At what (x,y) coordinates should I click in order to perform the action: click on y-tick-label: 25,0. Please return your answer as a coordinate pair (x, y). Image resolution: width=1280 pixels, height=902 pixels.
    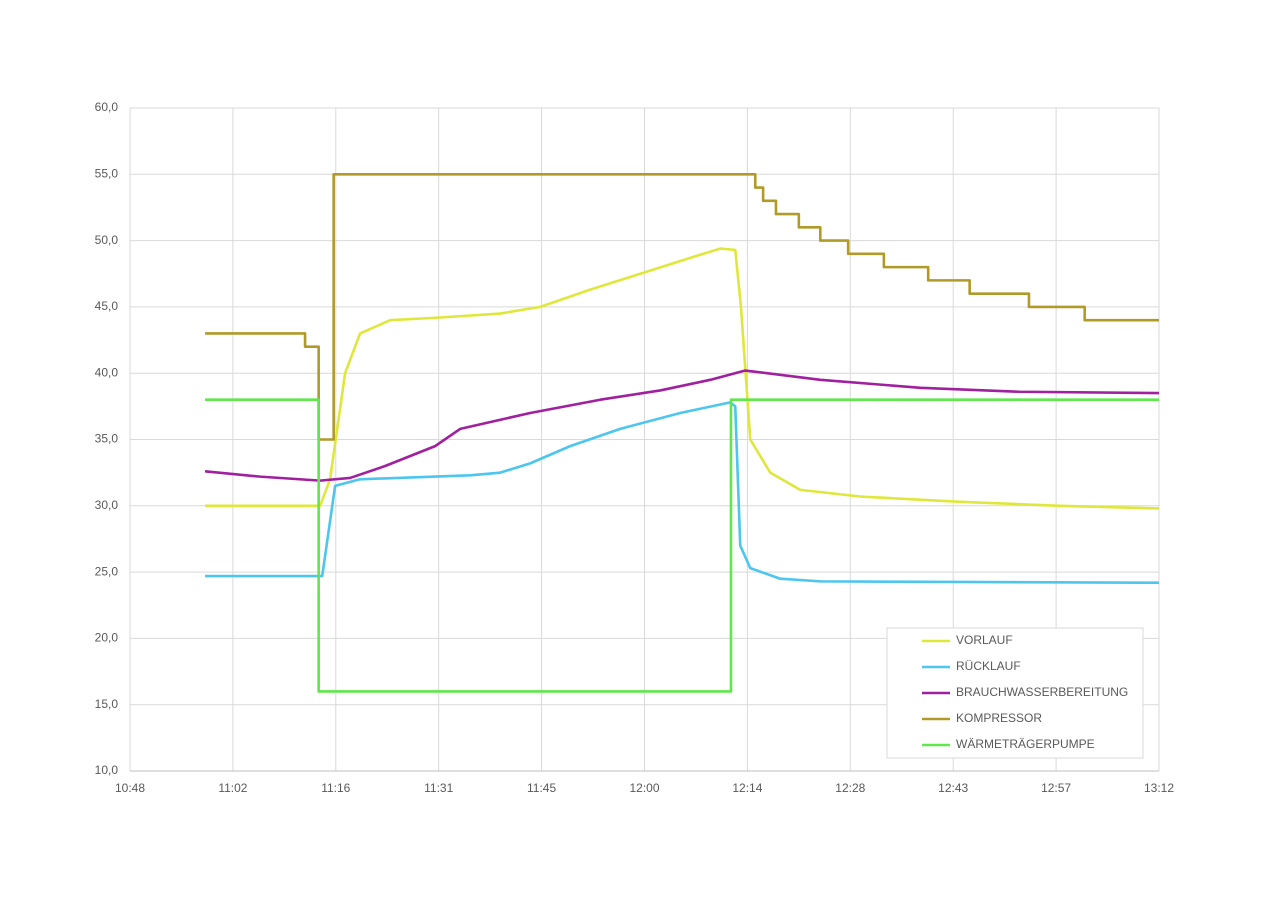
    Looking at the image, I should click on (107, 571).